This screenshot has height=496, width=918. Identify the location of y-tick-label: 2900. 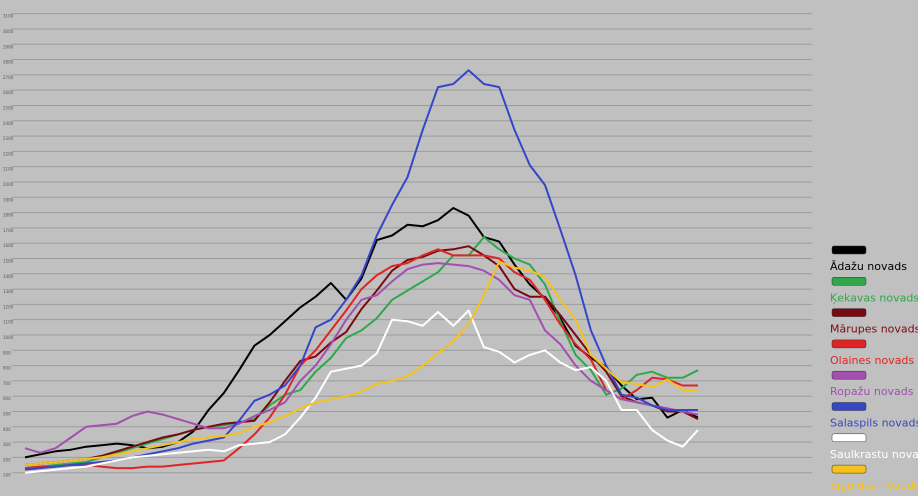
(8, 46).